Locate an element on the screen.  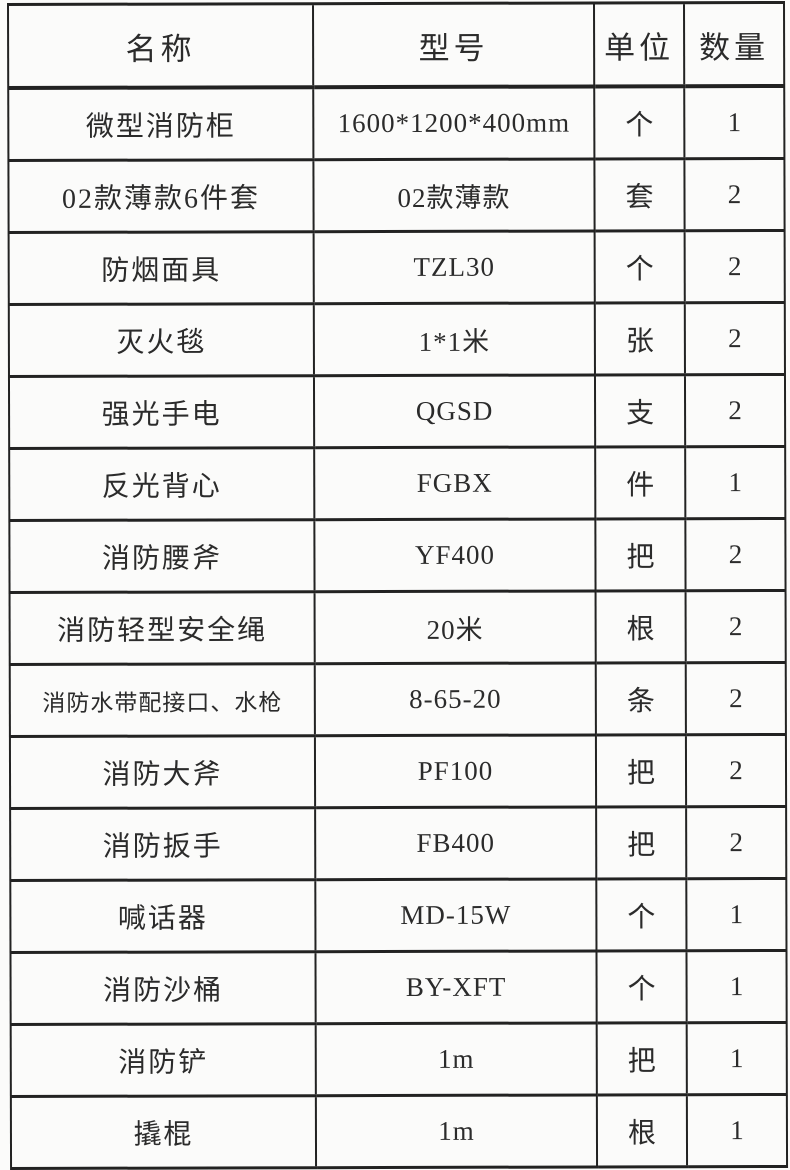
table-row: 消防沙桶 BY-XFT 个 1 is located at coordinates (398, 987).